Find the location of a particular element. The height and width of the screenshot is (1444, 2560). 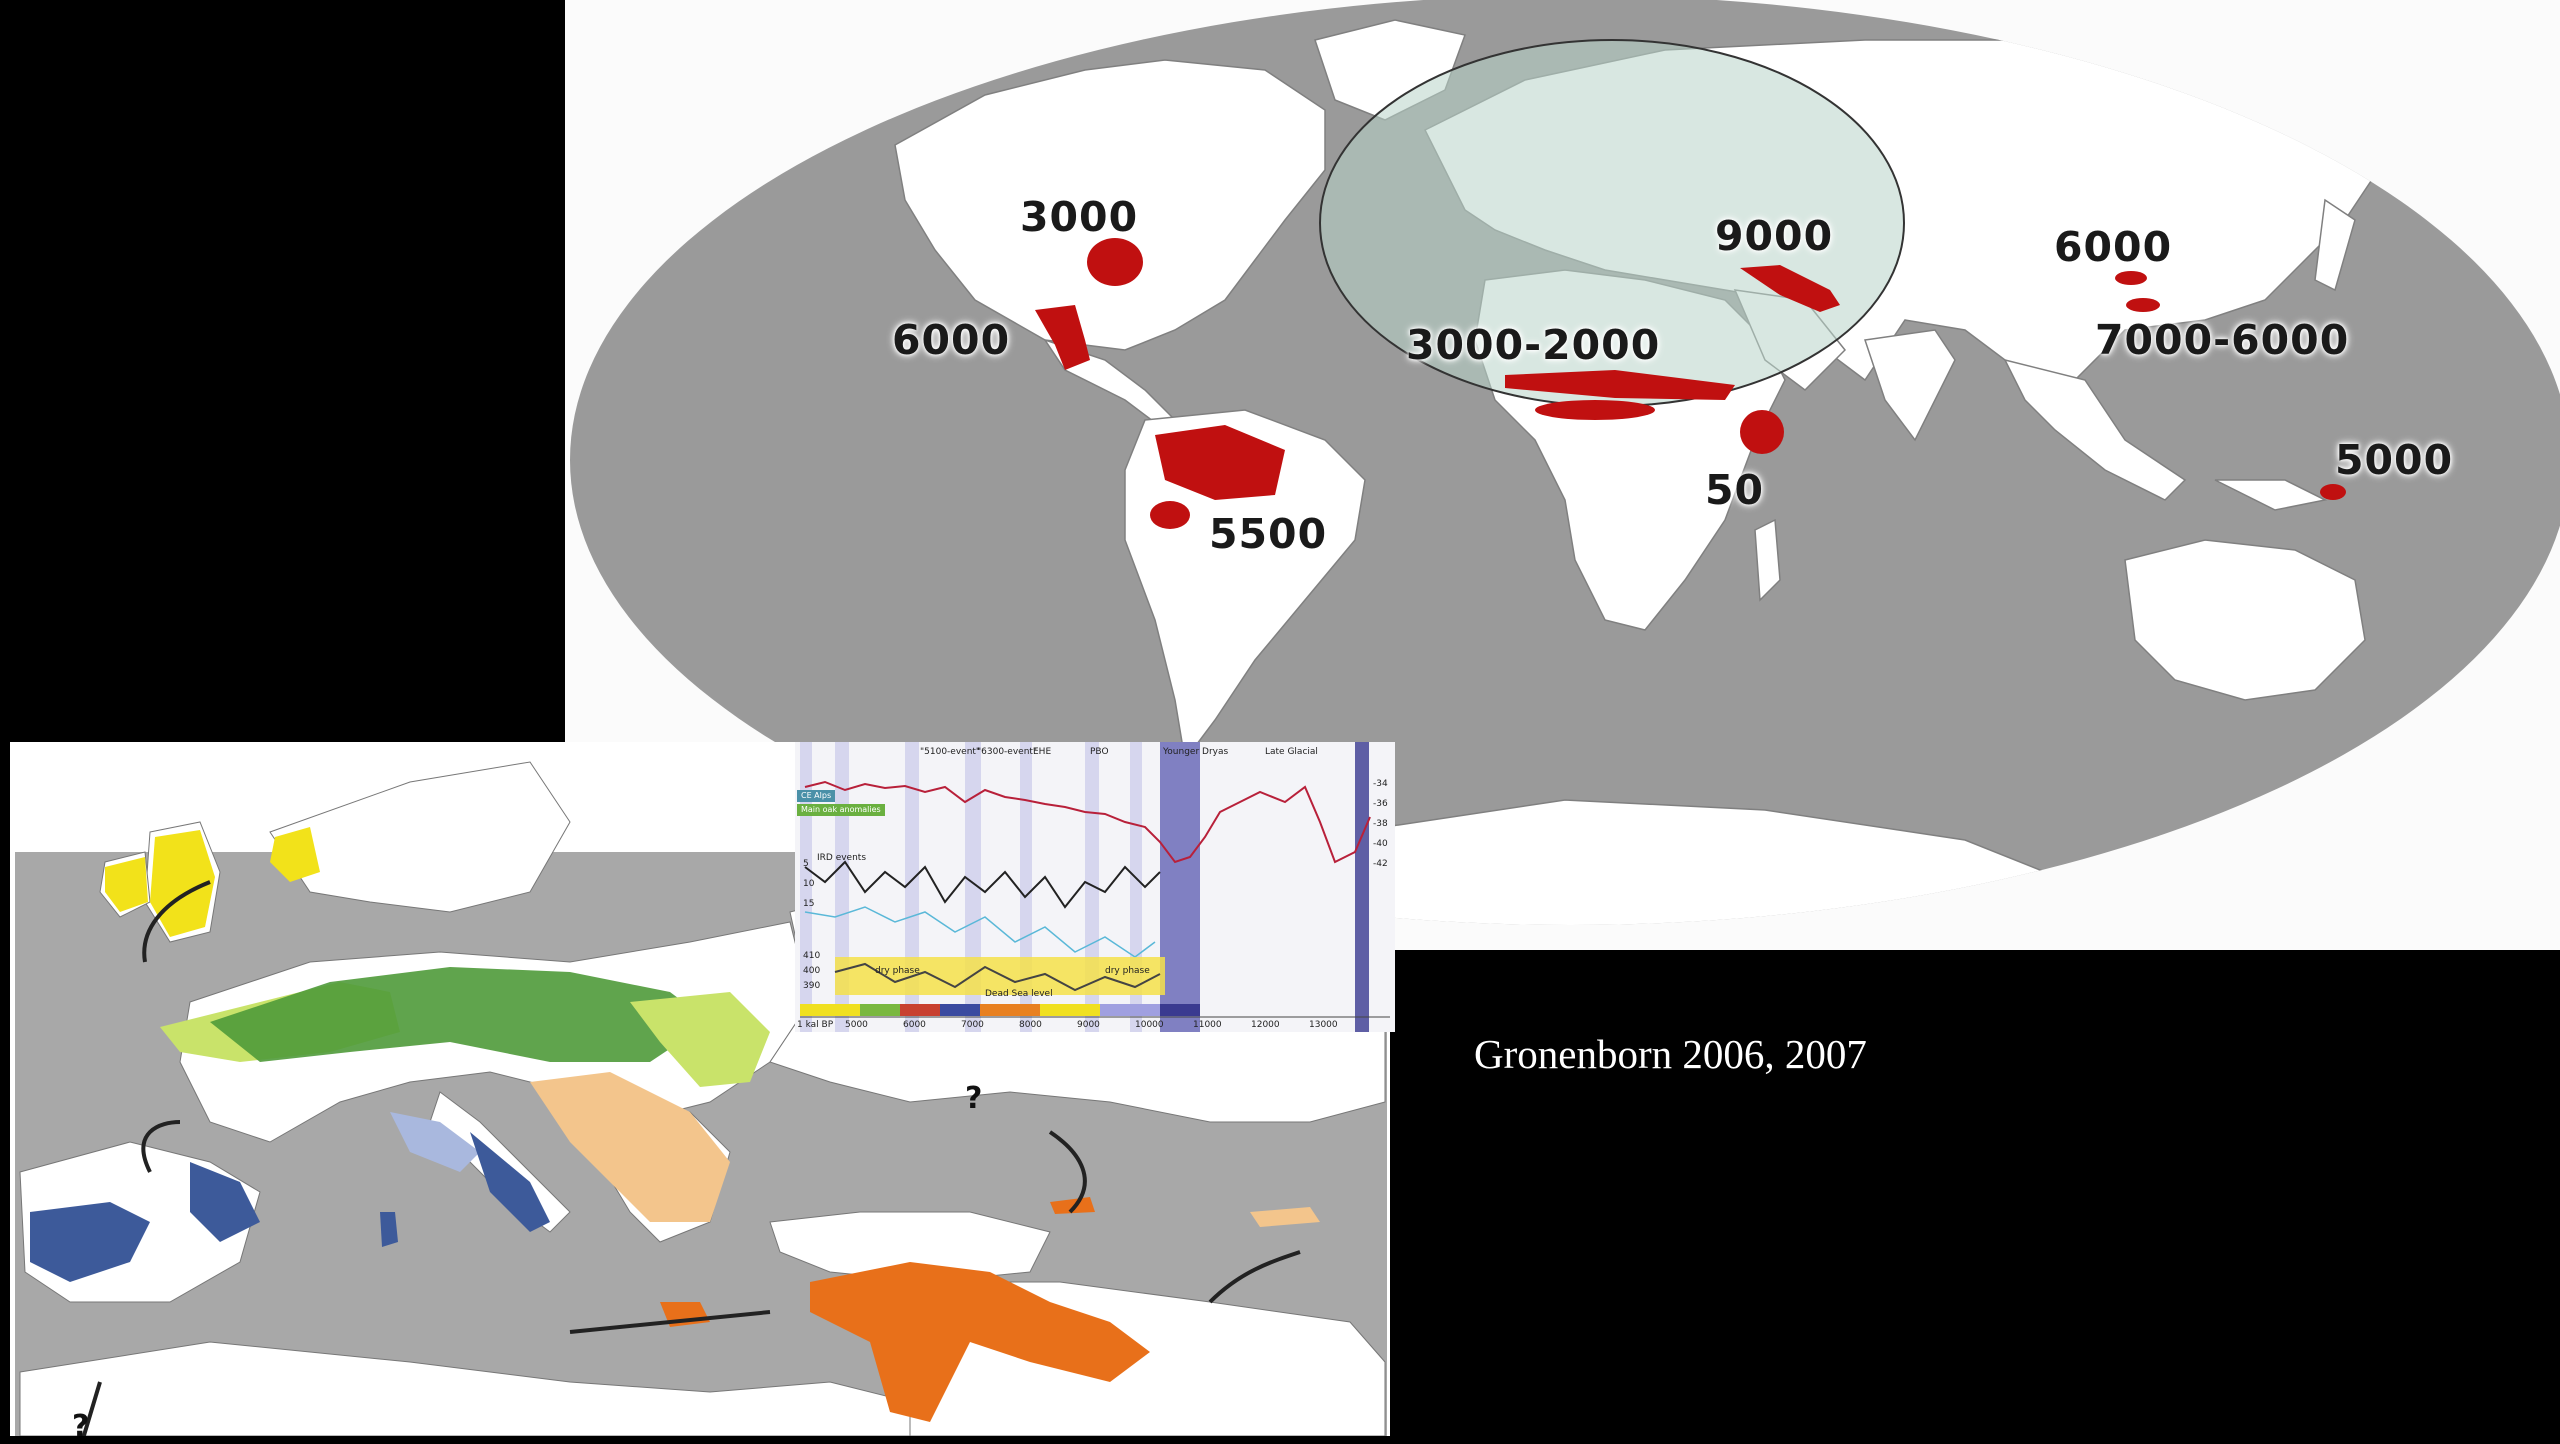

north-america is located at coordinates (1110, 205).